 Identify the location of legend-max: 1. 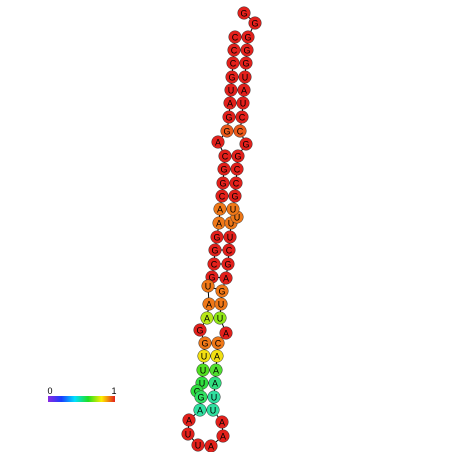
(113, 391).